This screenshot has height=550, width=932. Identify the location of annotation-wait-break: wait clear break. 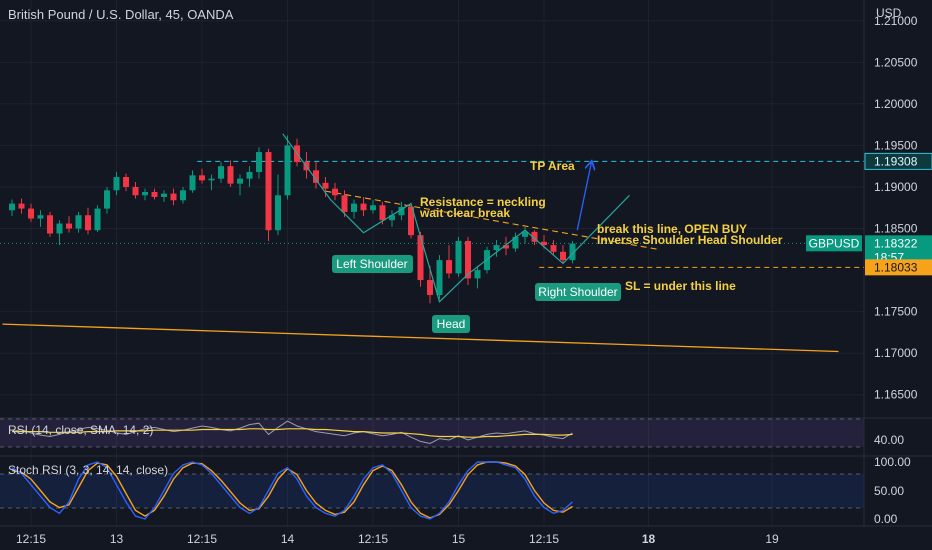
(464, 213).